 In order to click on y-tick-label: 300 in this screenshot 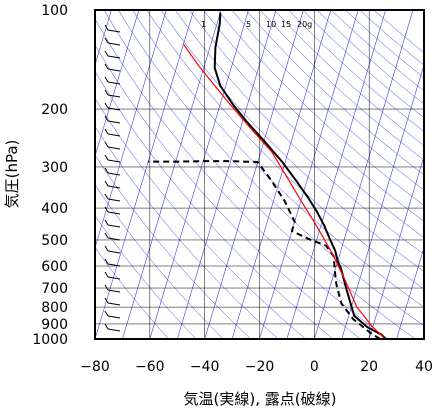, I will do `click(54, 168)`.